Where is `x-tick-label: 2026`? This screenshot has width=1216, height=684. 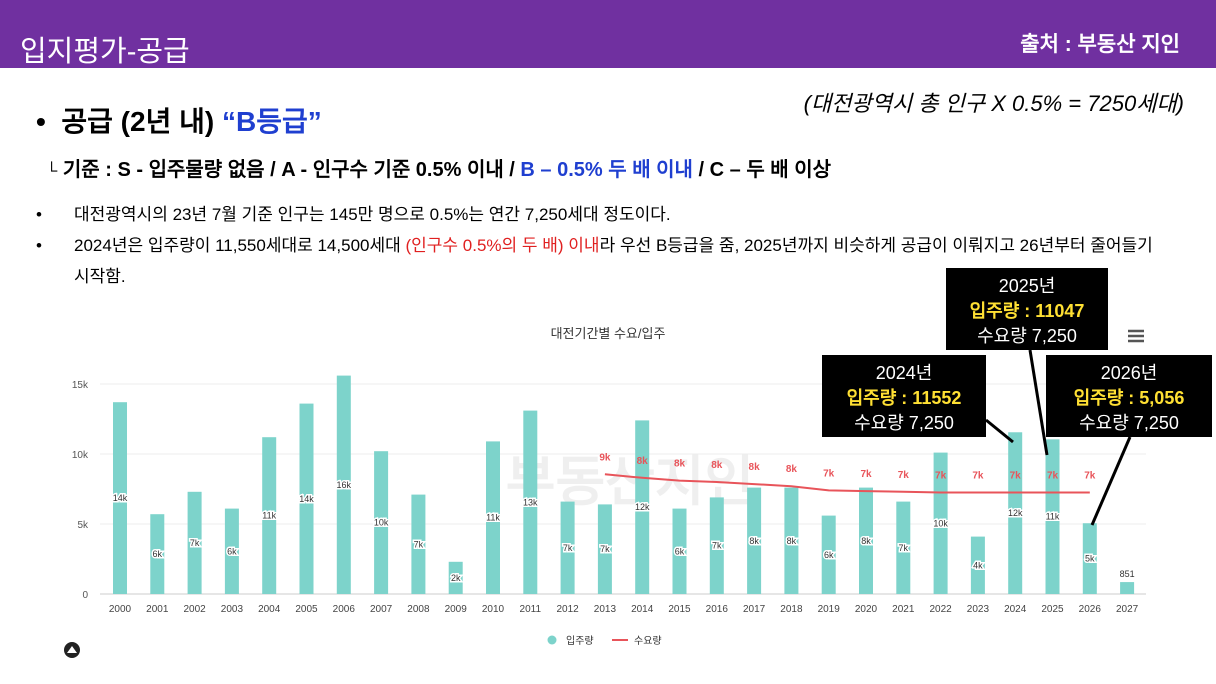
x-tick-label: 2026 is located at coordinates (1090, 609).